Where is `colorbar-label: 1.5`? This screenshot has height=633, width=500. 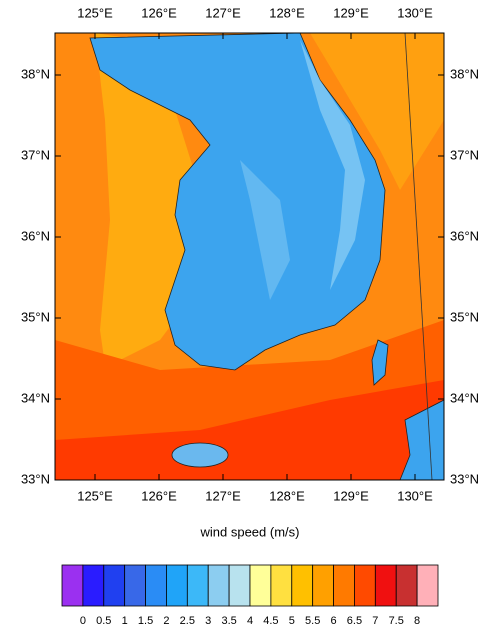
colorbar-label: 1.5 is located at coordinates (145, 621).